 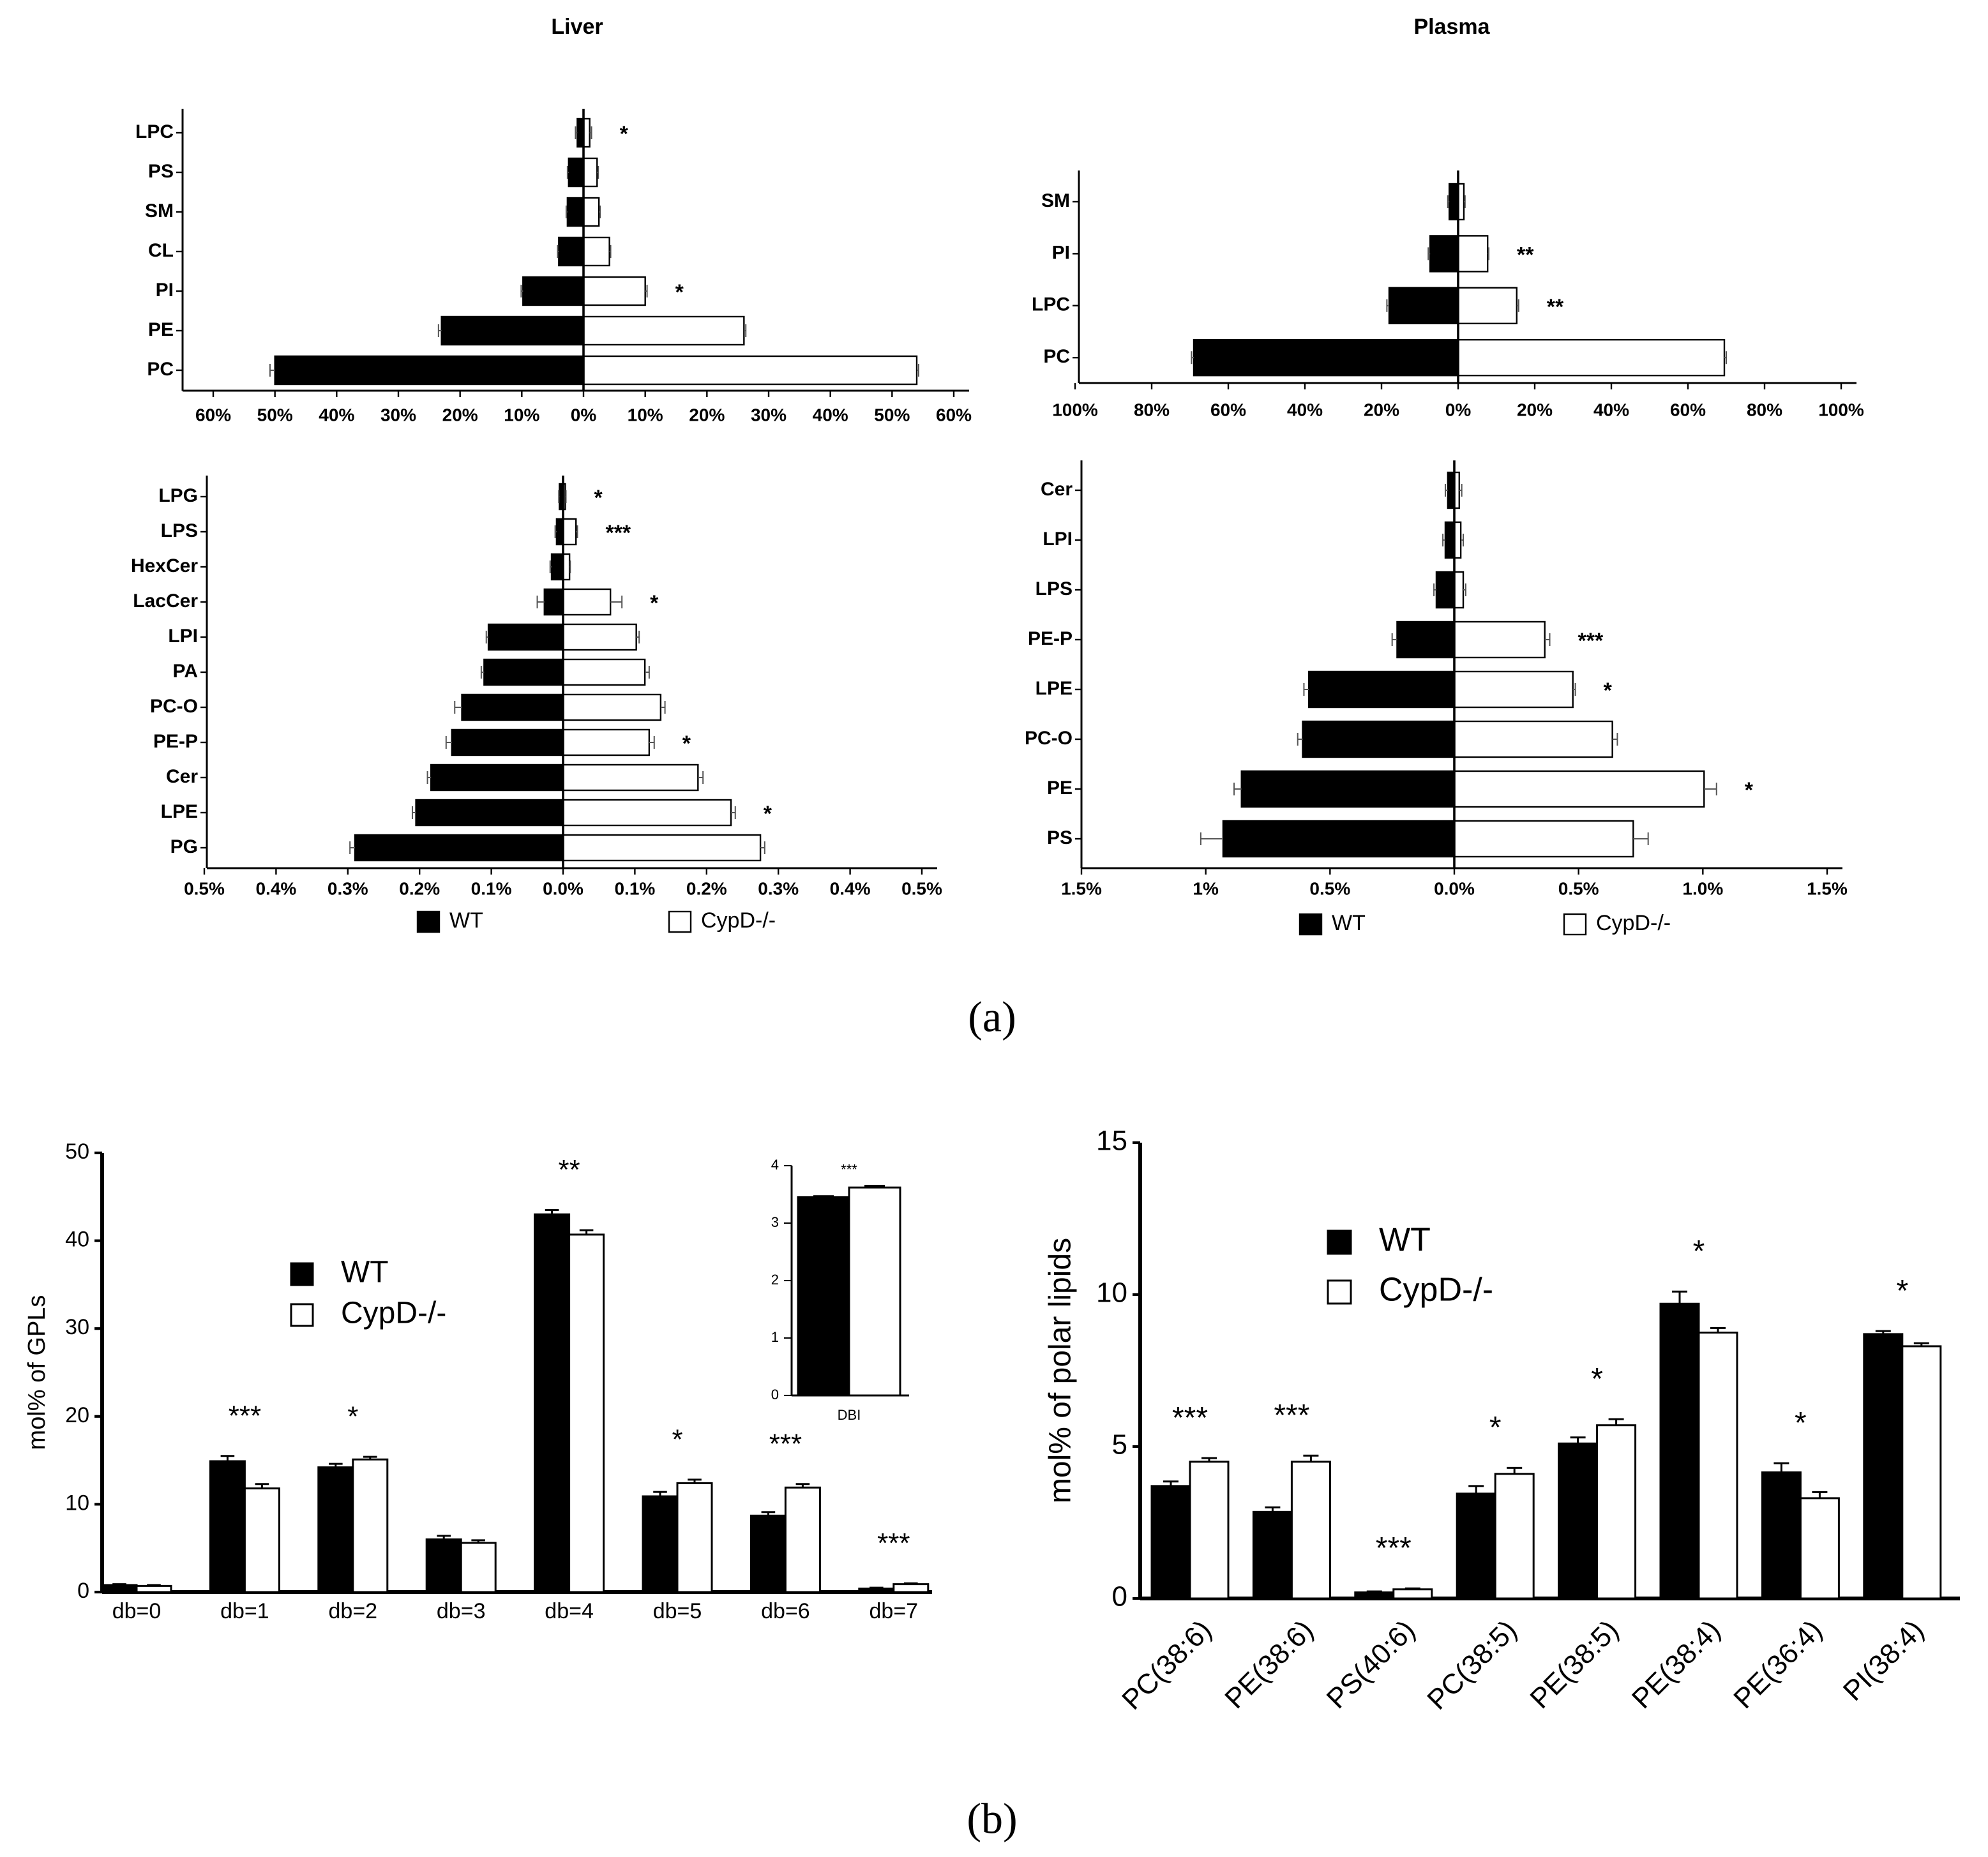 I want to click on x-tick-label: DBI, so click(x=850, y=1415).